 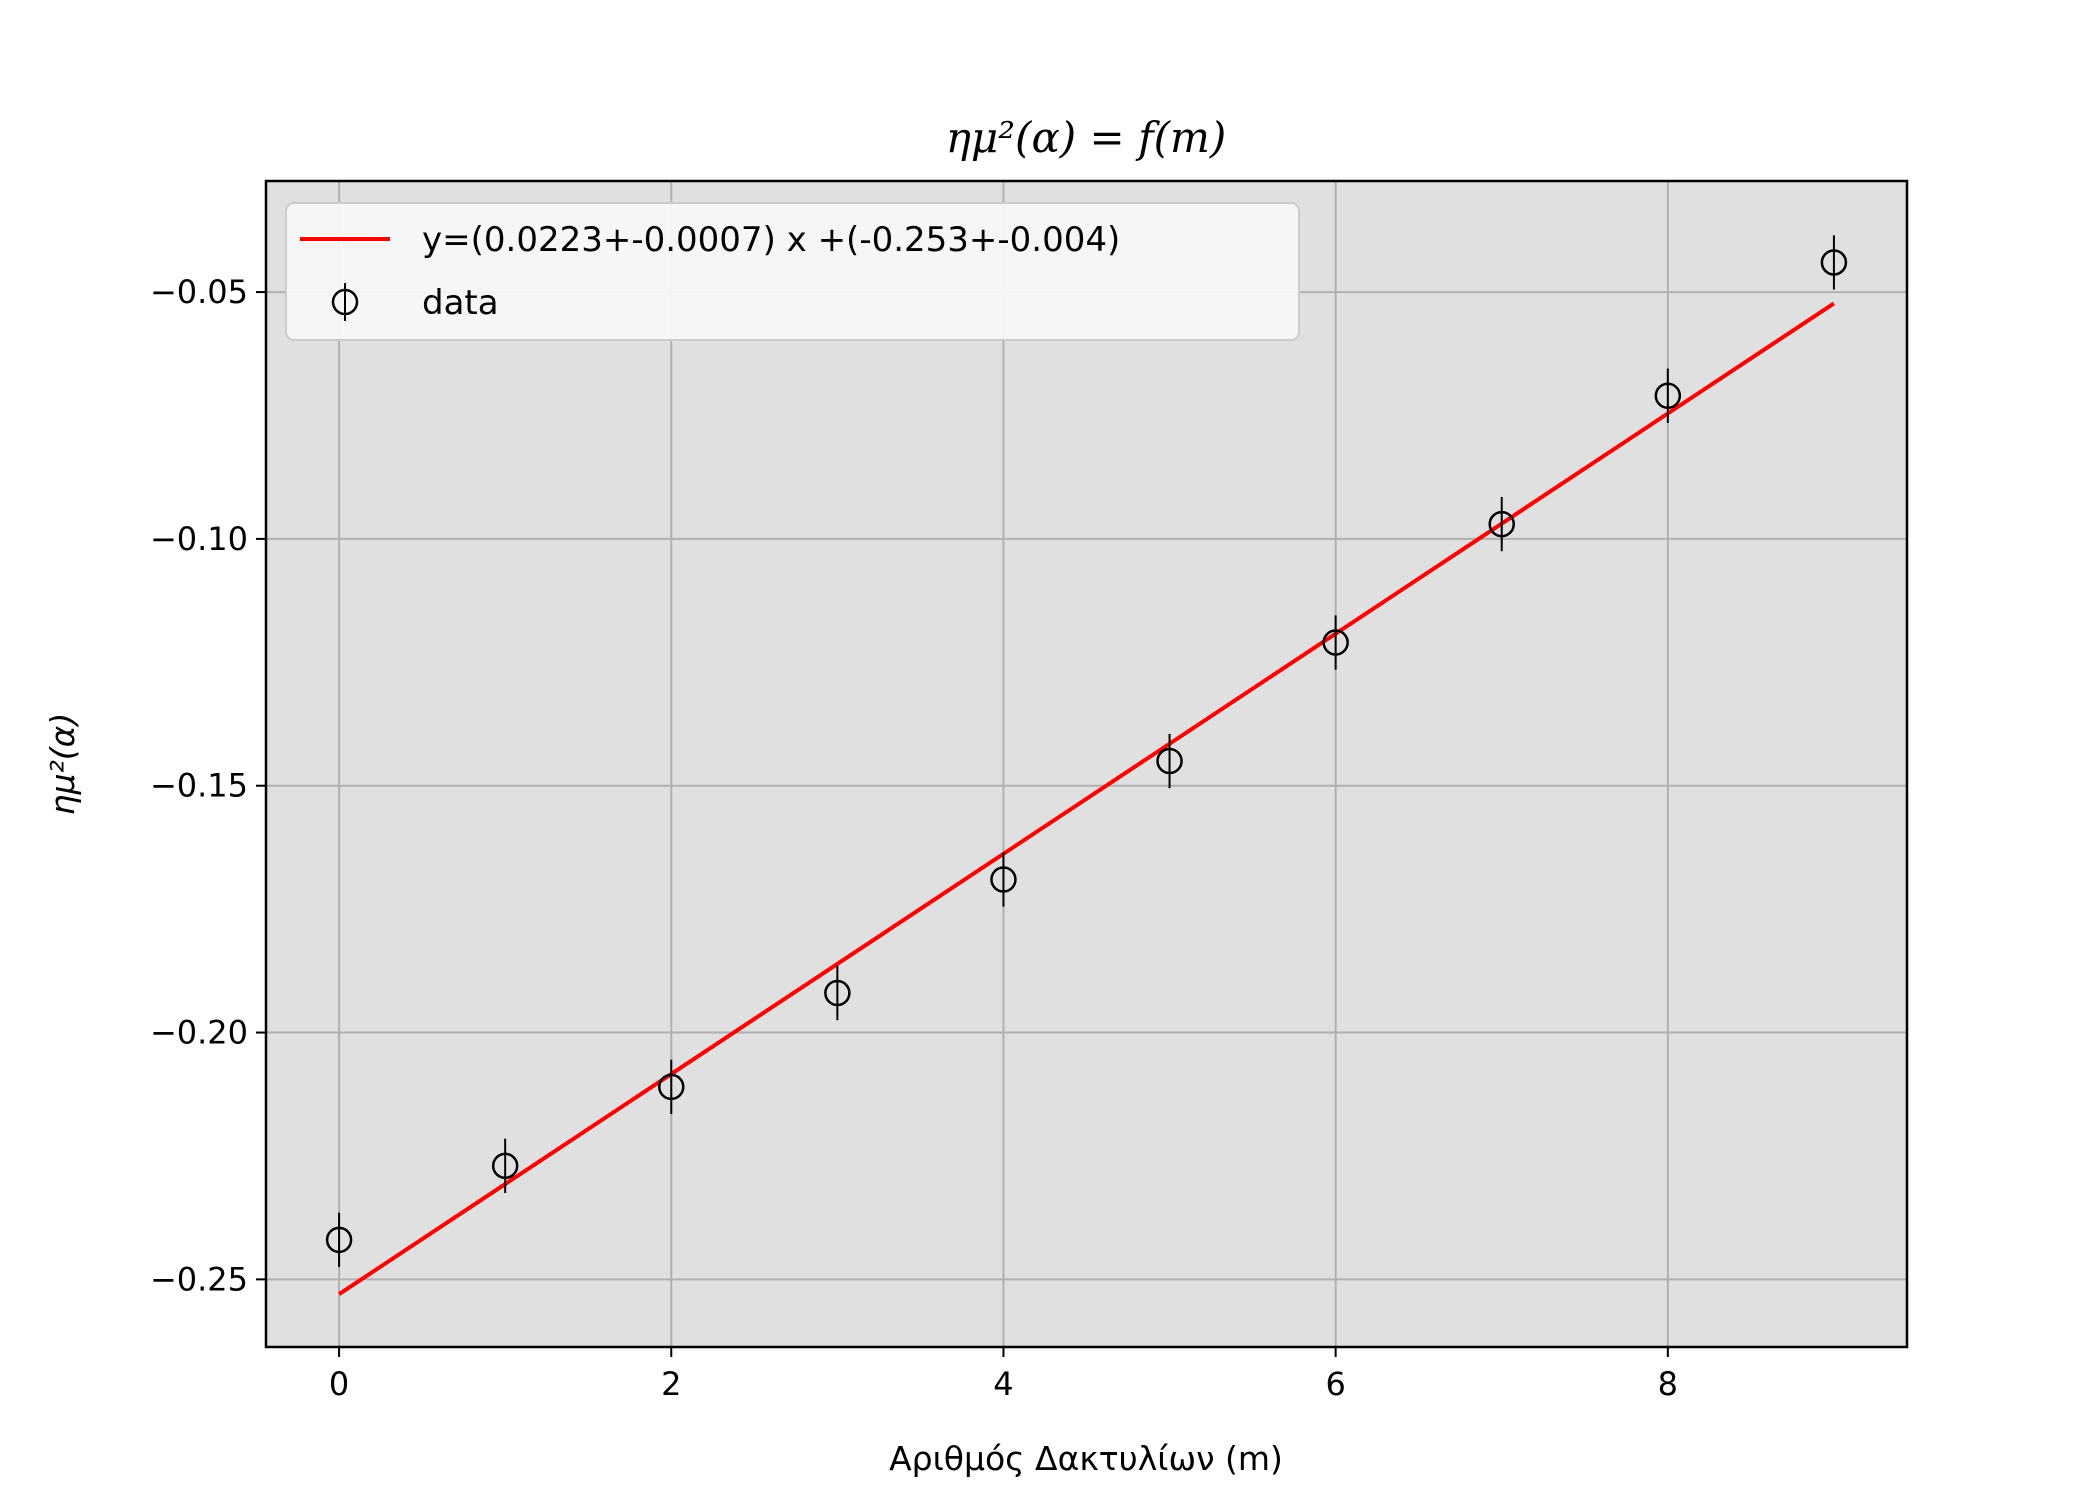 I want to click on legend-box, so click(x=792, y=271).